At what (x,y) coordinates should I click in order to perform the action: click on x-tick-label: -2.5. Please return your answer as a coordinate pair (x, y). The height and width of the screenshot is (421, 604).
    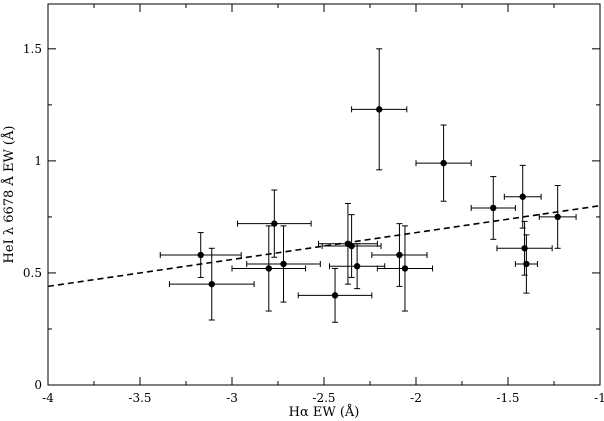
    Looking at the image, I should click on (323, 398).